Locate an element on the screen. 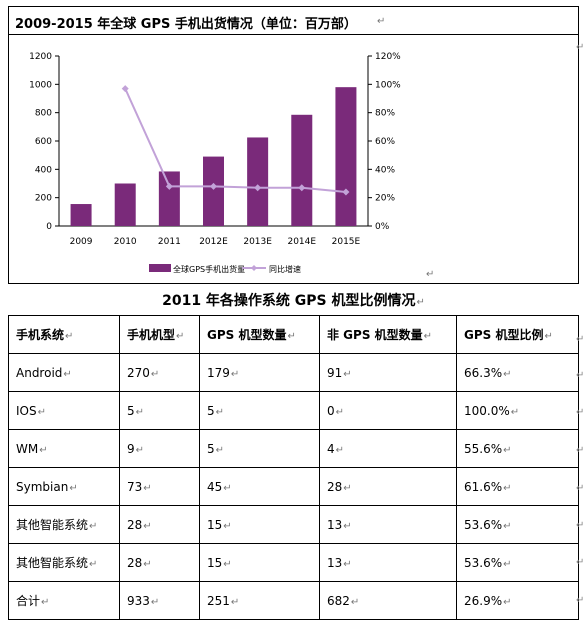 The height and width of the screenshot is (628, 587). table-title: 2011 年各操作系统 GPS 机型比例情况↵ is located at coordinates (293, 300).